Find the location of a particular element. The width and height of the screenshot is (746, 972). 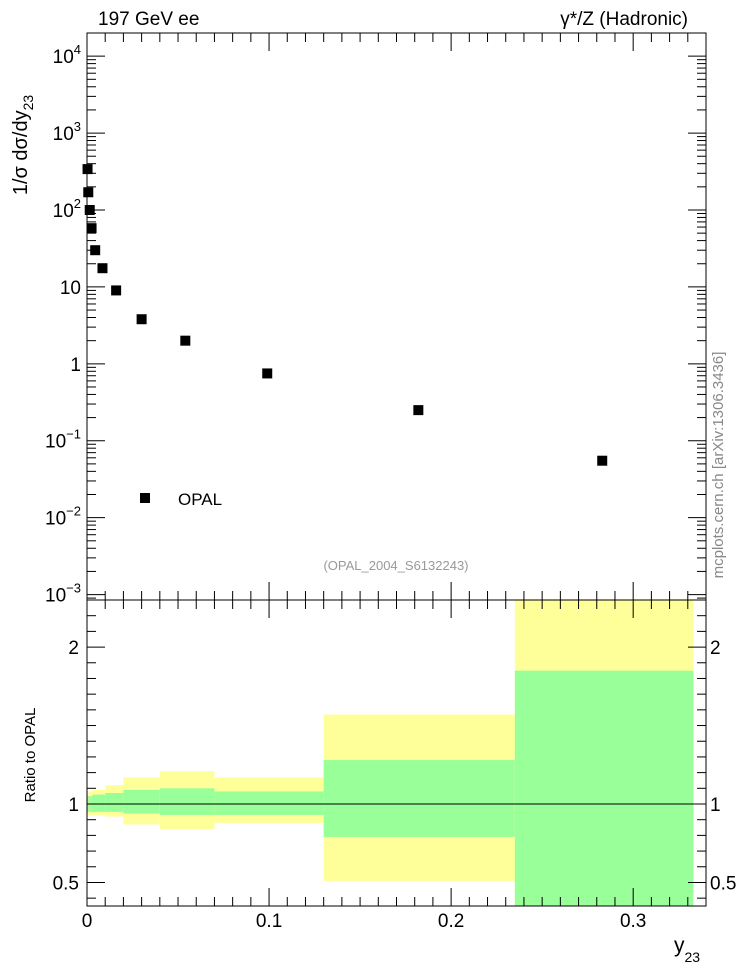

main-y-tick-exp: −1 is located at coordinates (73, 434).